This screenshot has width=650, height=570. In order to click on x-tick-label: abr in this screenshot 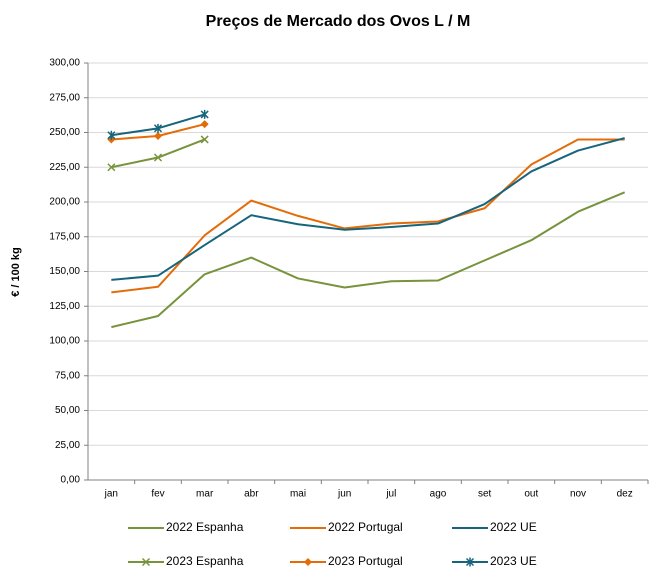, I will do `click(251, 494)`.